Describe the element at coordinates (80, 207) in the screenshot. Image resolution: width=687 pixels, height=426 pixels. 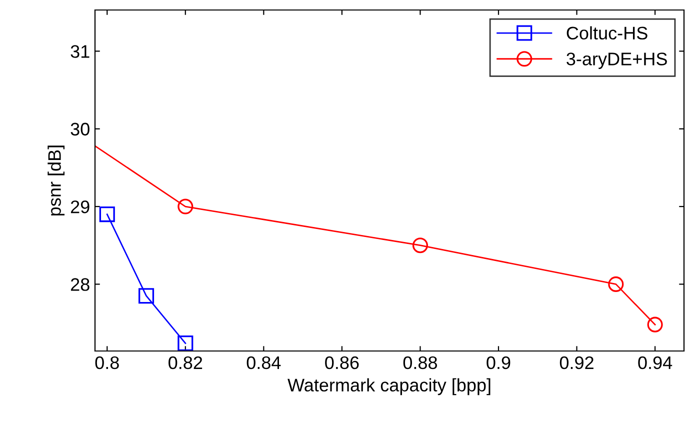
I see `y-tick-label: 29` at that location.